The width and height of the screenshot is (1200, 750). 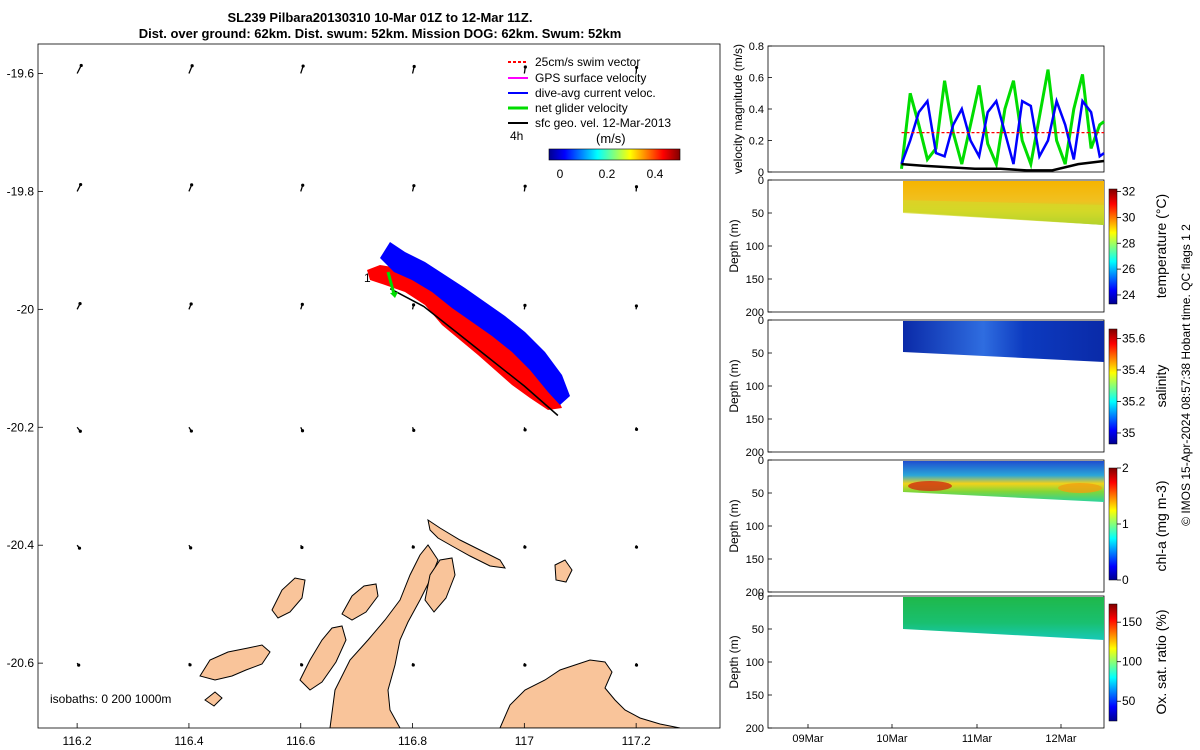 What do you see at coordinates (1161, 246) in the screenshot?
I see `temperature-colorbar-label: temperature (°C)` at bounding box center [1161, 246].